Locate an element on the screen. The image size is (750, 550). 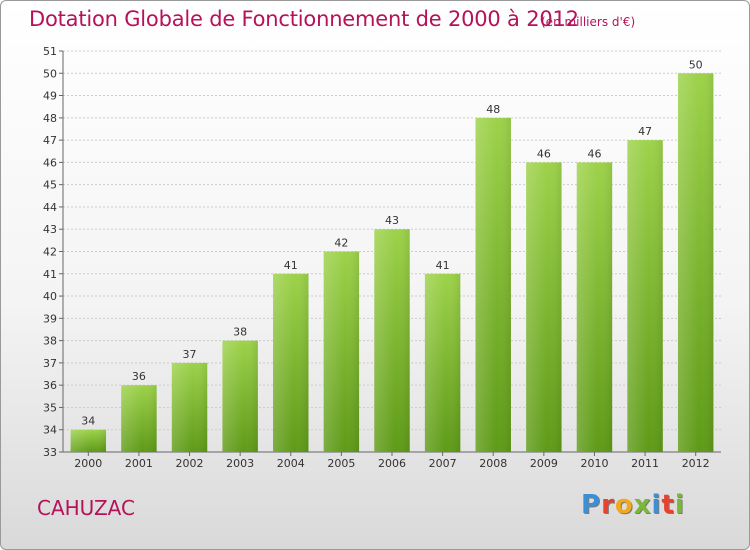
y-tick-label: 45 is located at coordinates (50, 185).